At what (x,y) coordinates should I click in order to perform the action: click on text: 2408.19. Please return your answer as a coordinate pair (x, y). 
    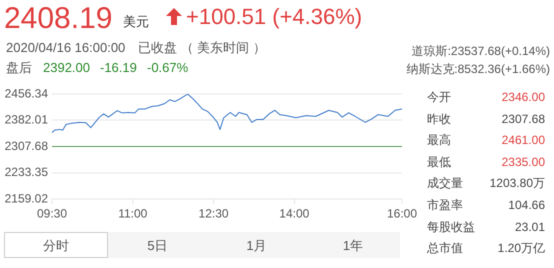
    Looking at the image, I should click on (58, 18).